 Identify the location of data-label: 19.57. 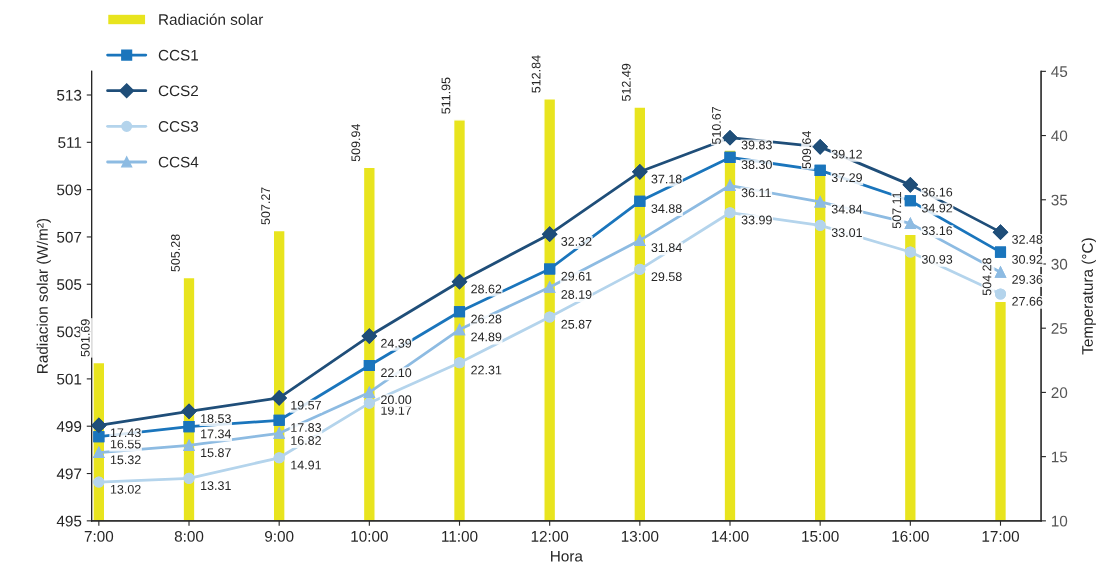
(306, 405).